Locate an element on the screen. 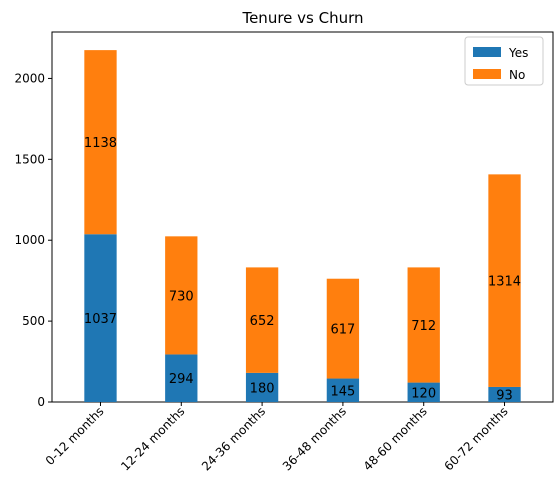 The width and height of the screenshot is (560, 504). x-tick-label: 0-12 months is located at coordinates (75, 436).